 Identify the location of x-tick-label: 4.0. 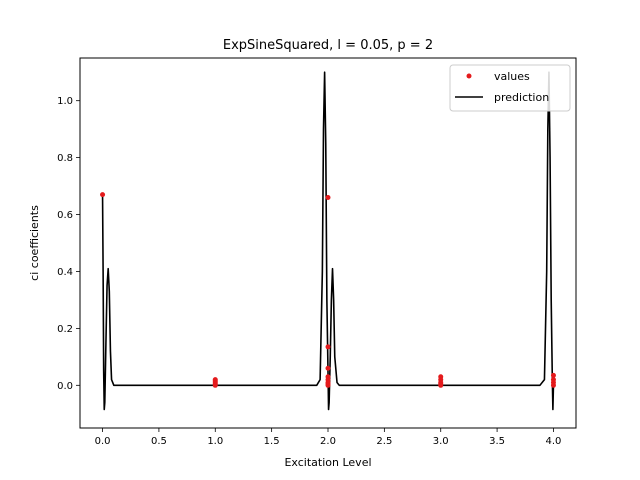
(554, 441).